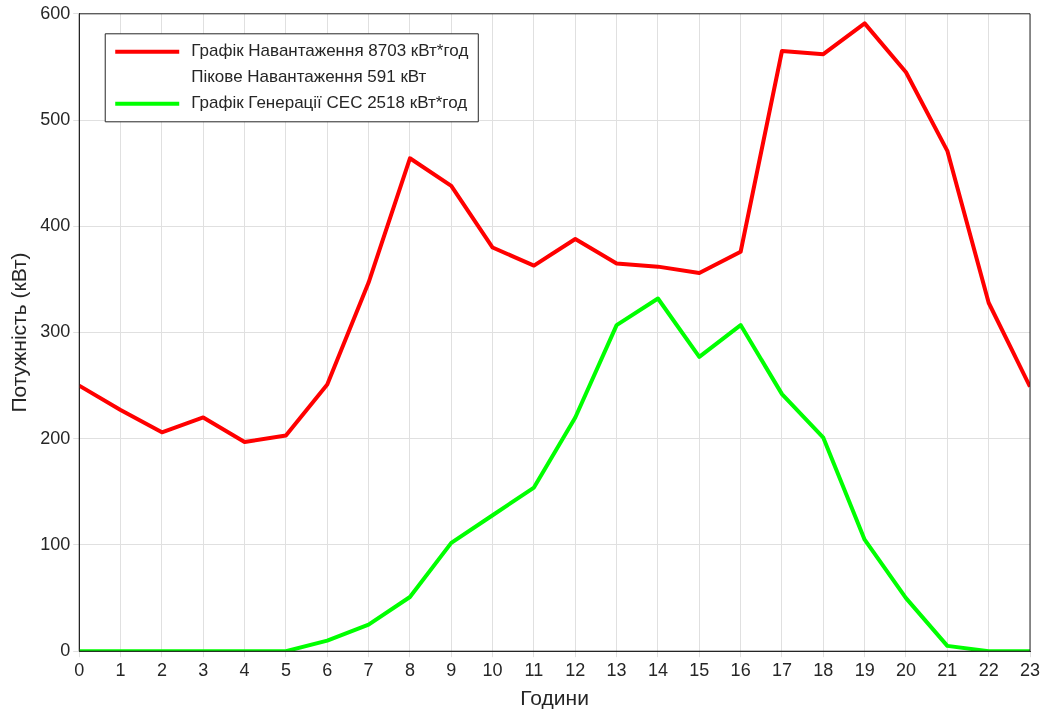 The height and width of the screenshot is (720, 1044). Describe the element at coordinates (329, 103) in the screenshot. I see `legend-label: Графік Генерації СЕС 2518 кВт*год` at that location.